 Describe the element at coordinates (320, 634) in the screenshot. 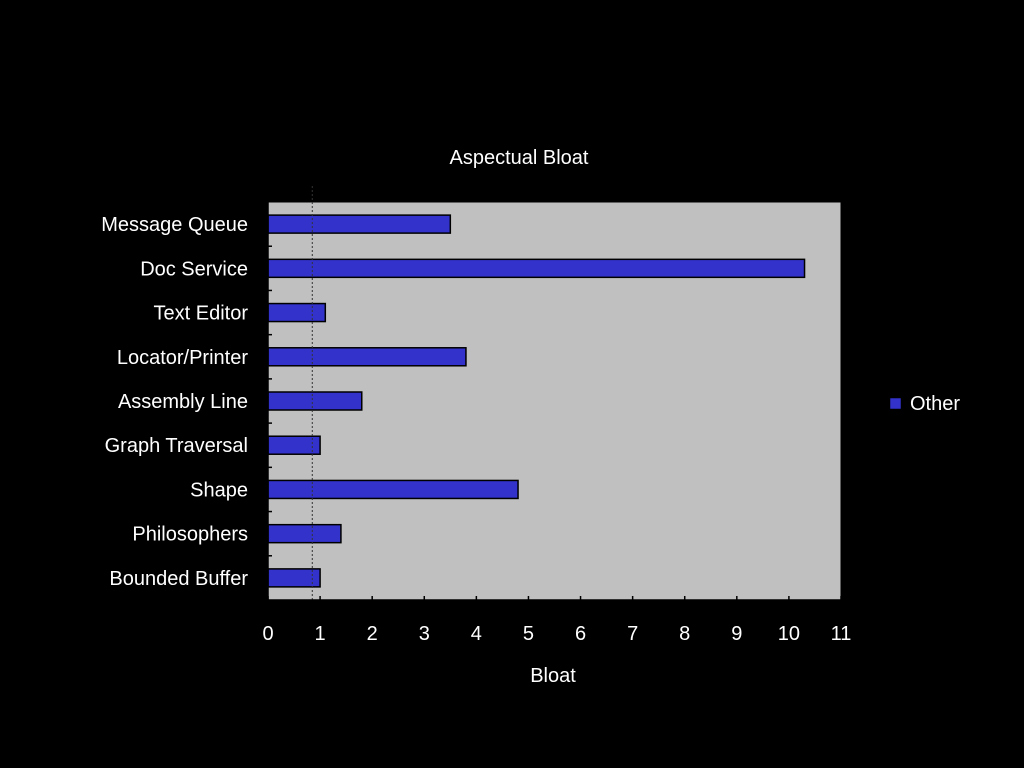

I see `x-tick-label: 1` at that location.